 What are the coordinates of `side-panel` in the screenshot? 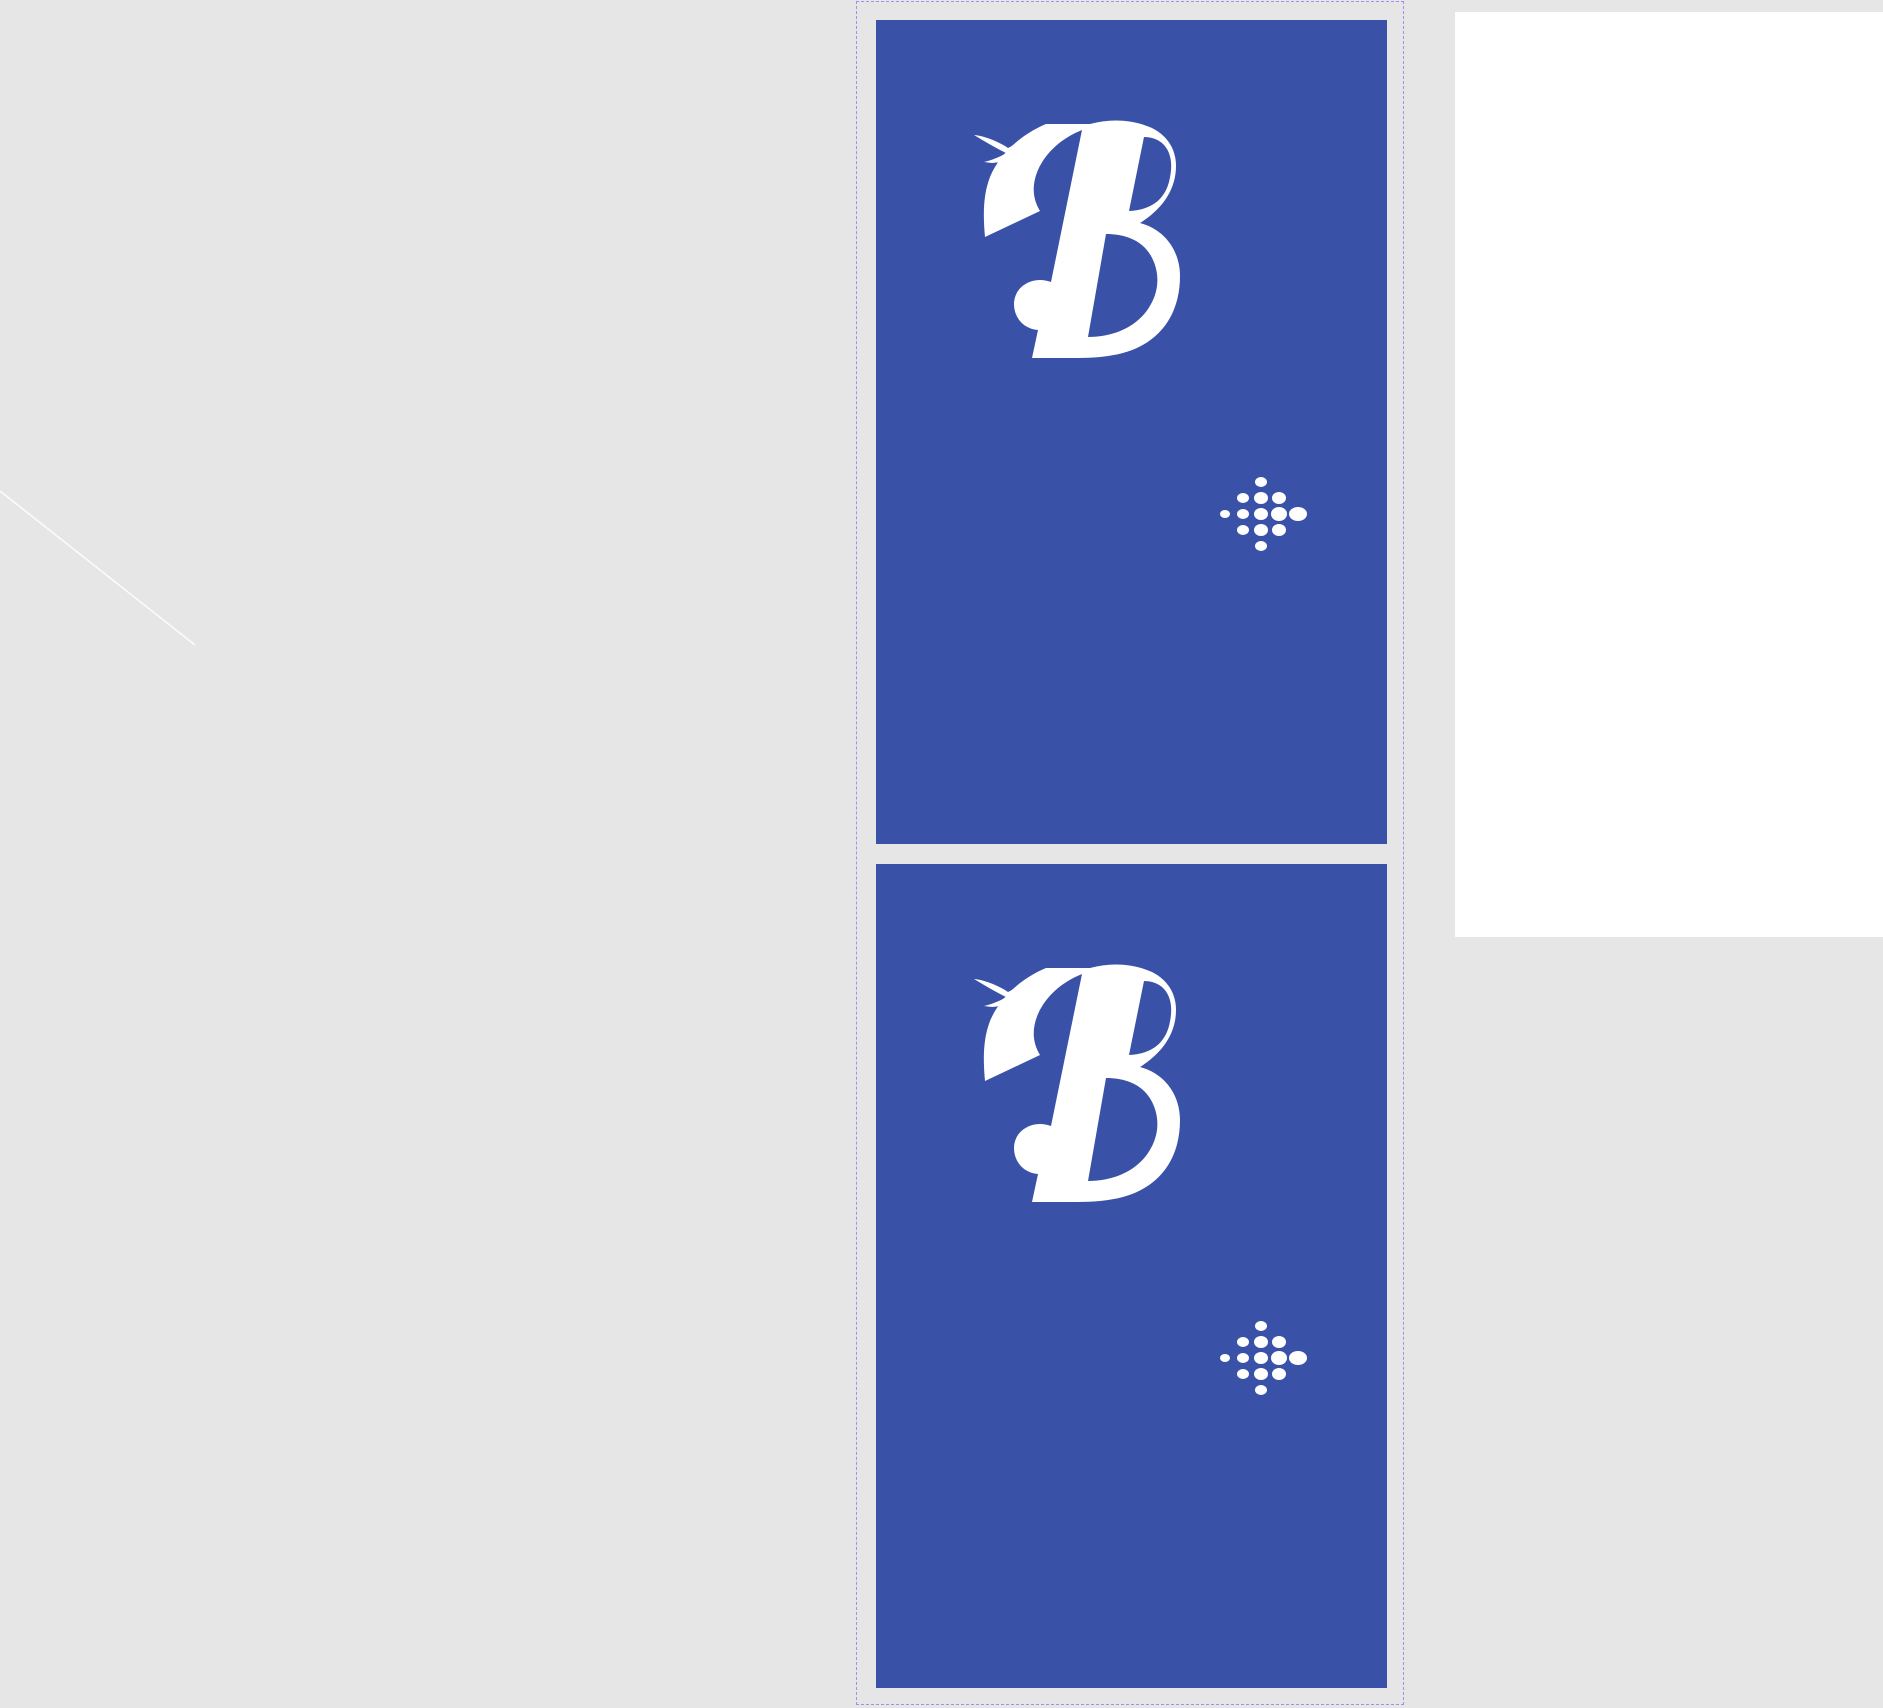 It's located at (1669, 474).